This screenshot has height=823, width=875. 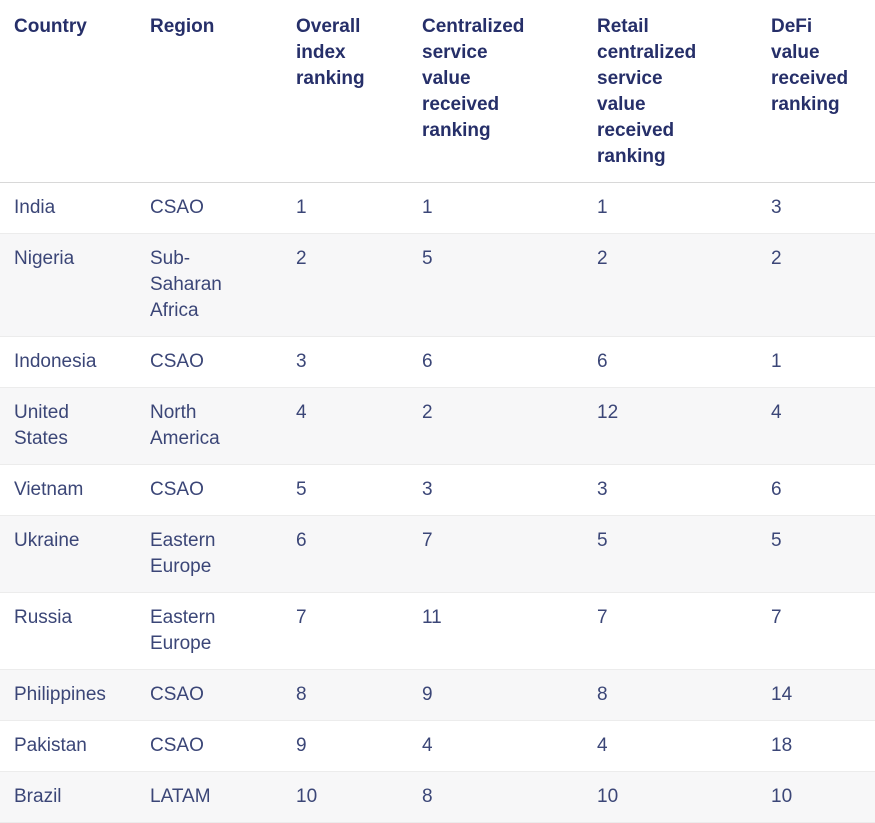 I want to click on cell-country: India, so click(x=35, y=207).